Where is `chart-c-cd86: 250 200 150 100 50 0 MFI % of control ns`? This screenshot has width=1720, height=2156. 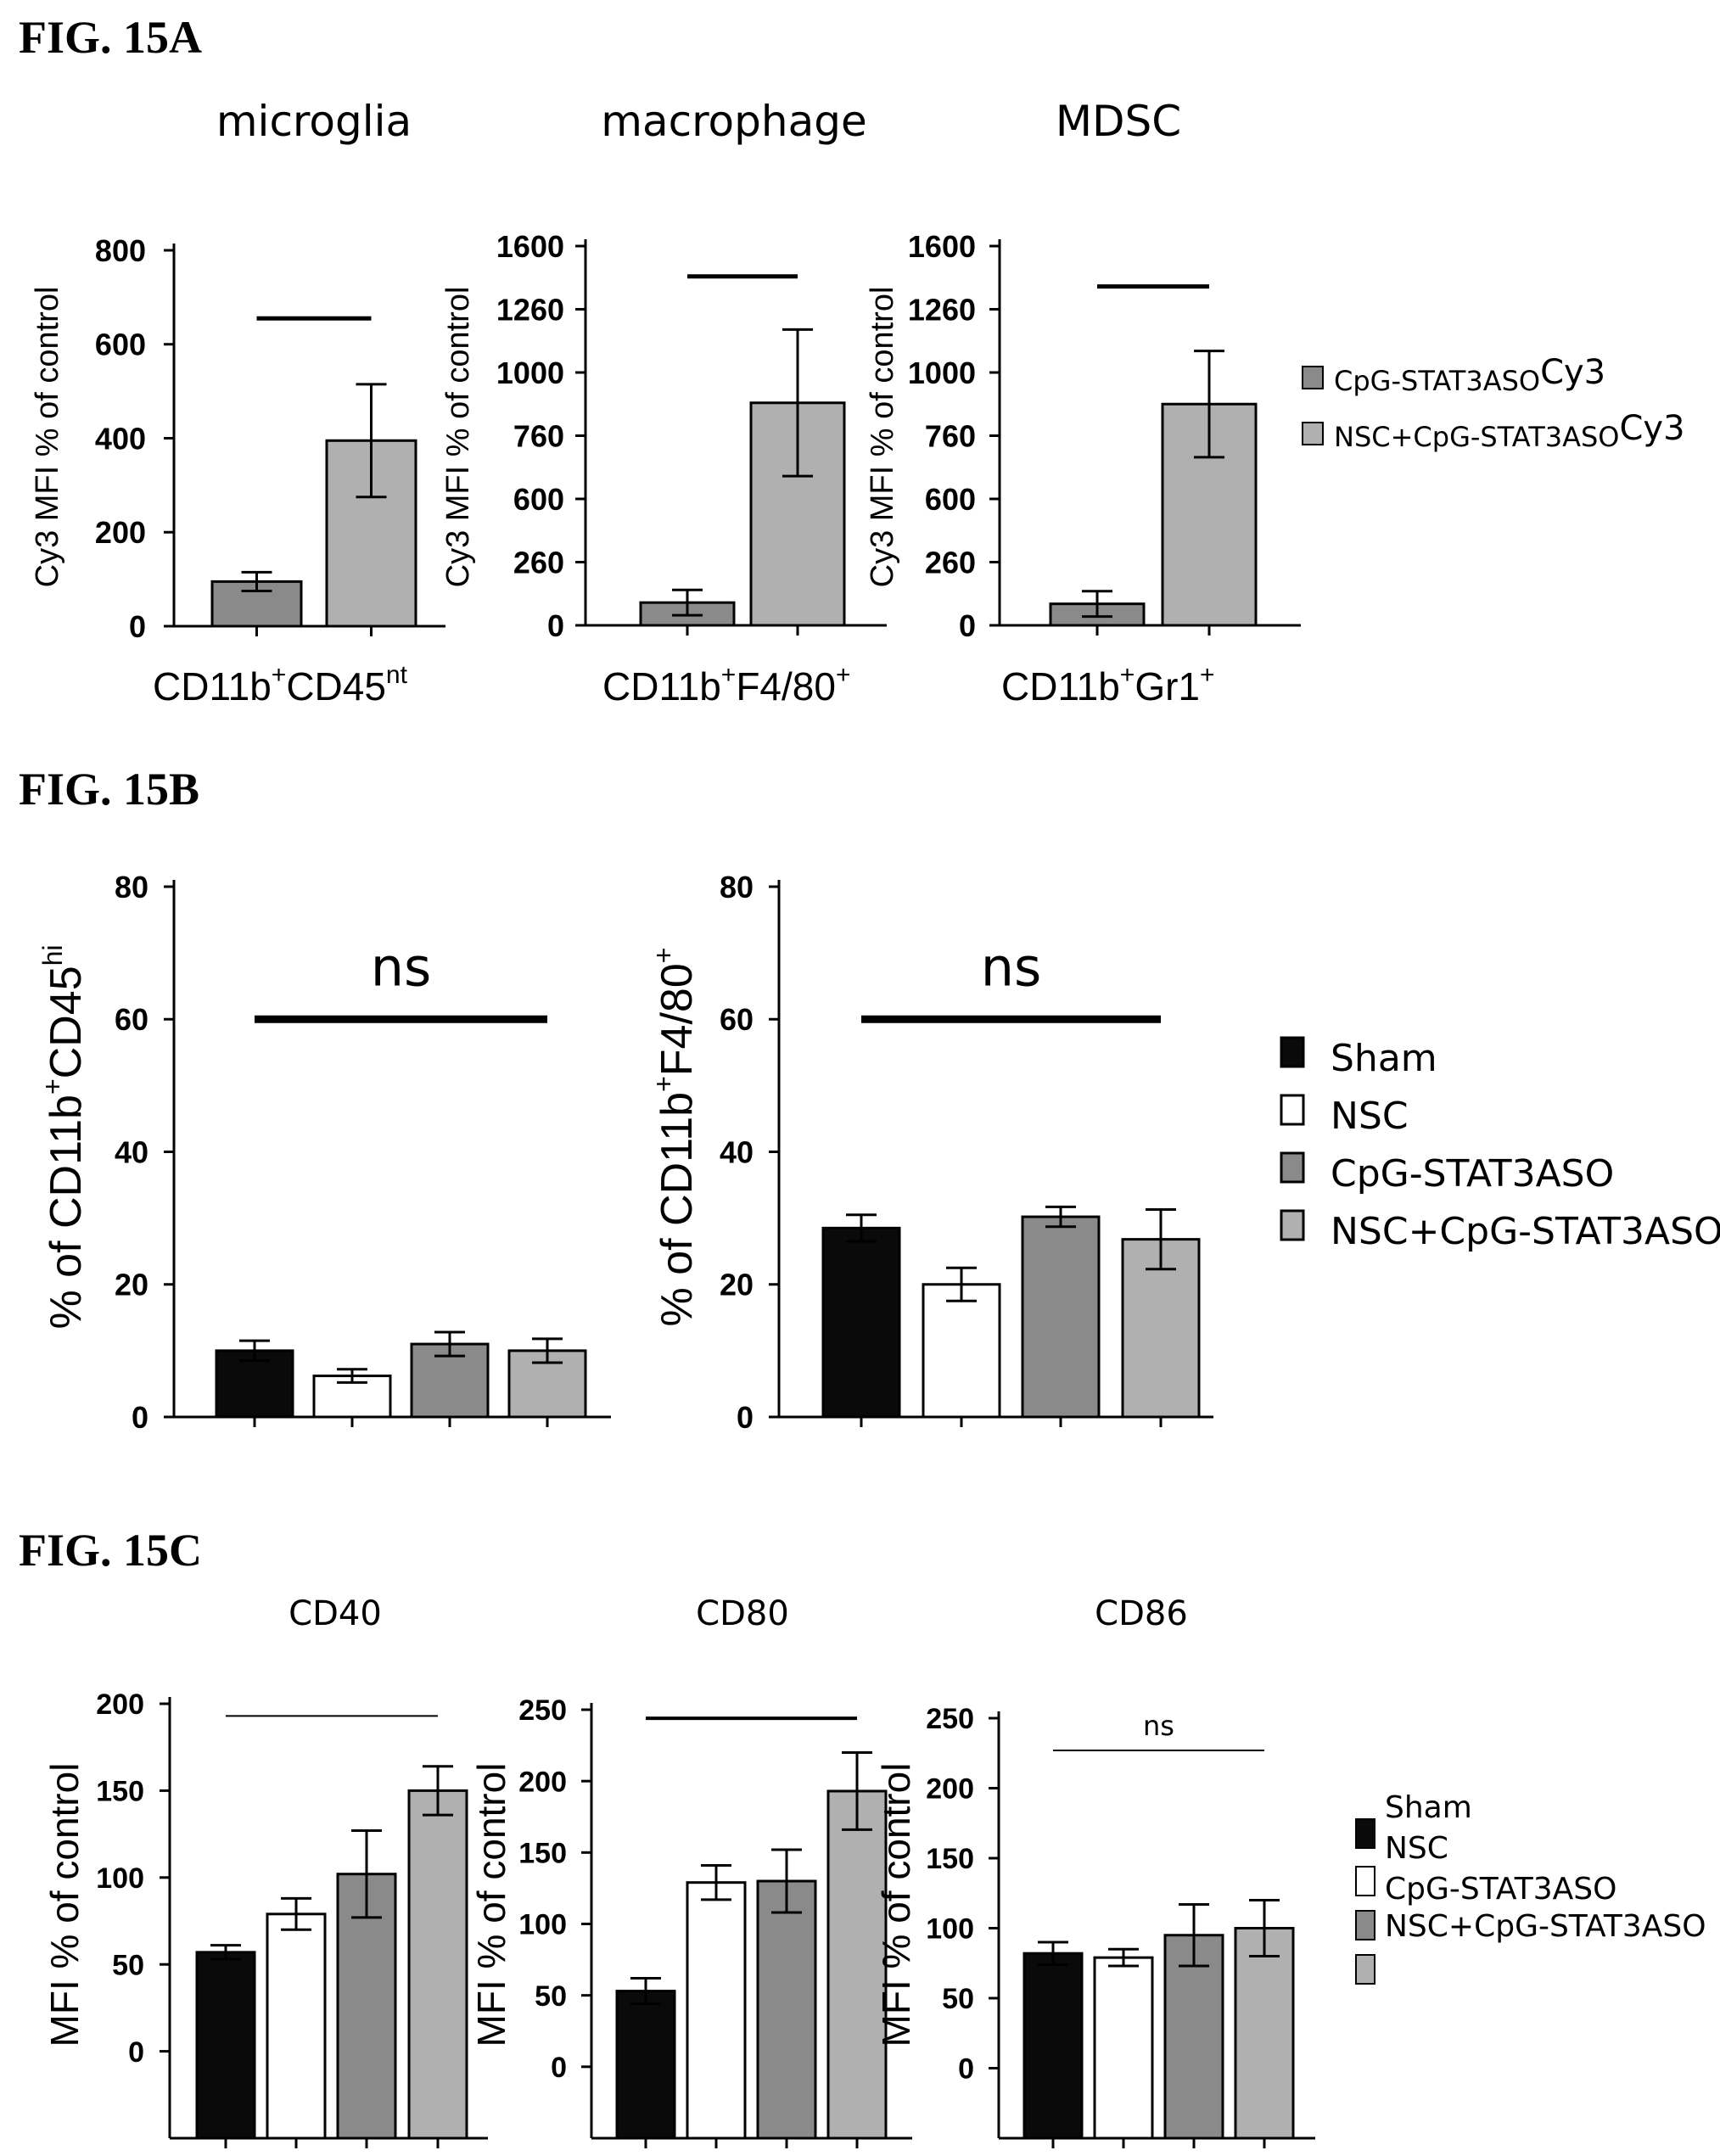 chart-c-cd86: 250 200 150 100 50 0 MFI % of control ns is located at coordinates (1094, 1925).